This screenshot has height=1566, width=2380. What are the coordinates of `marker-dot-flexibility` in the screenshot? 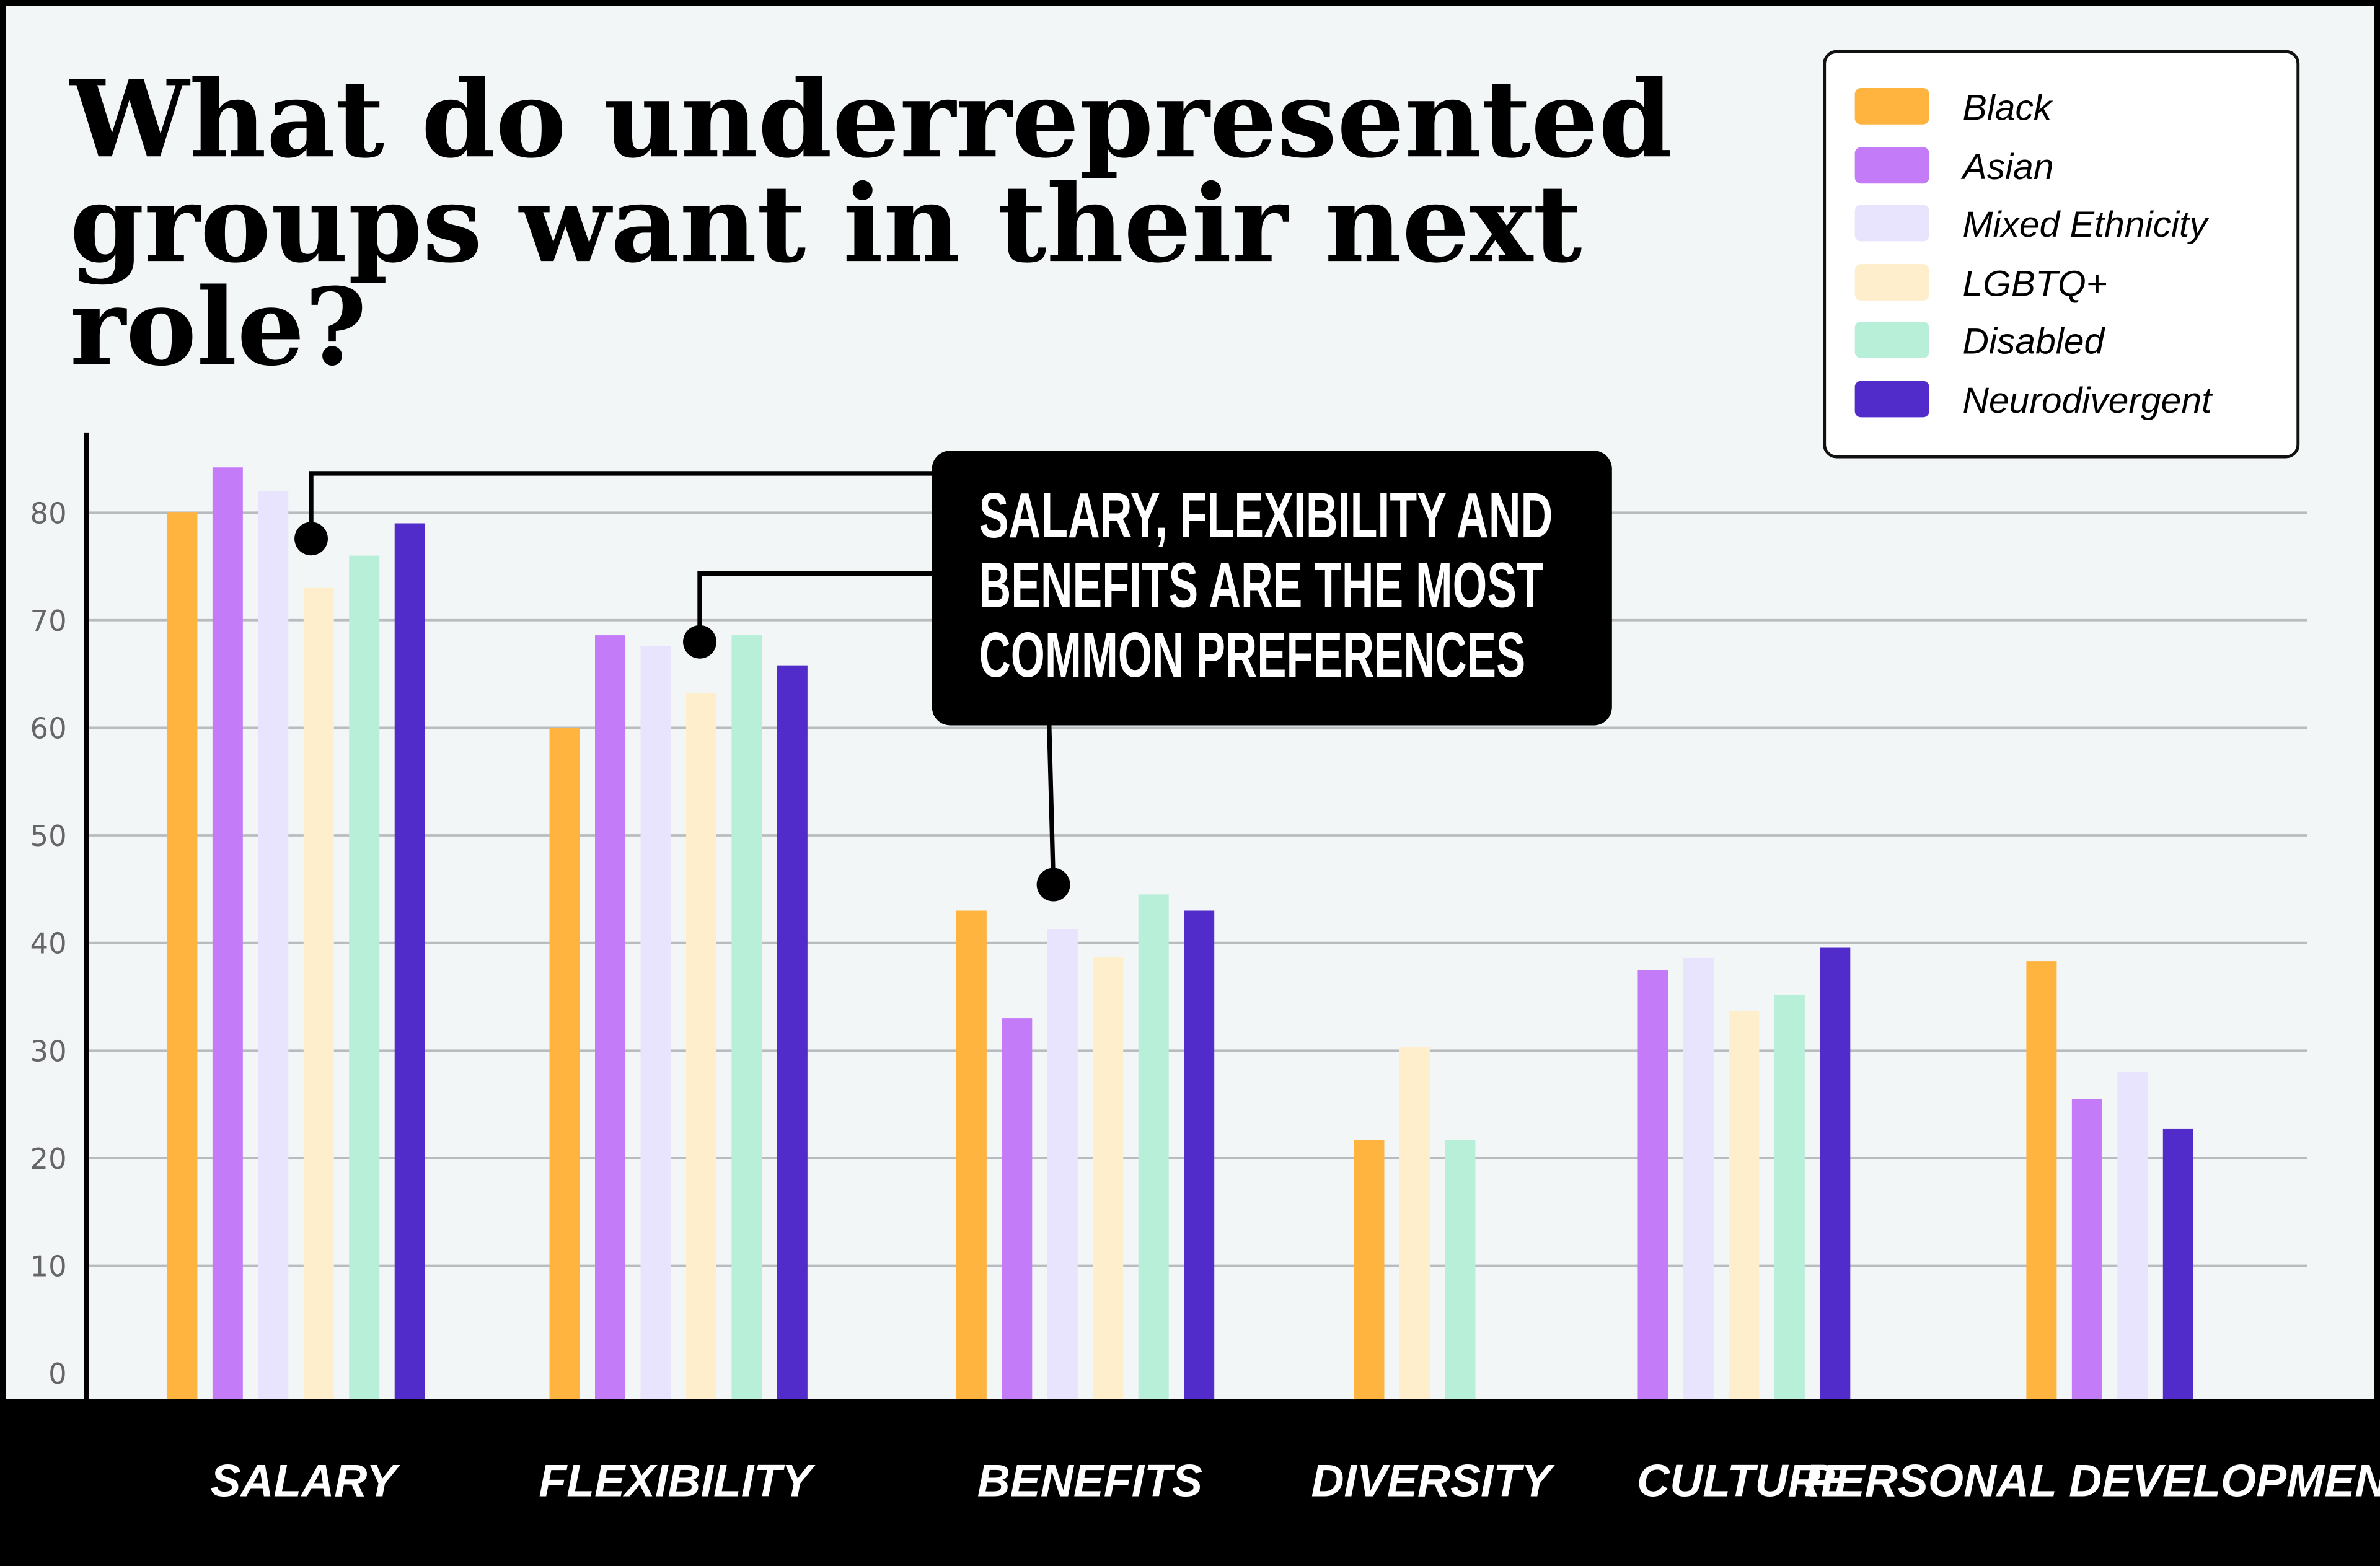 It's located at (699, 642).